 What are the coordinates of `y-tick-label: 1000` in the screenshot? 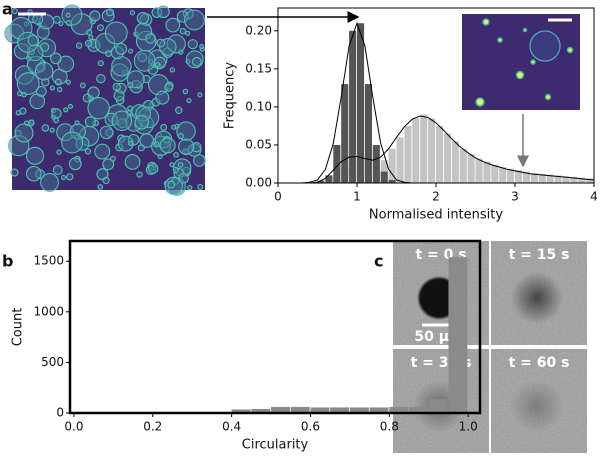 It's located at (48, 311).